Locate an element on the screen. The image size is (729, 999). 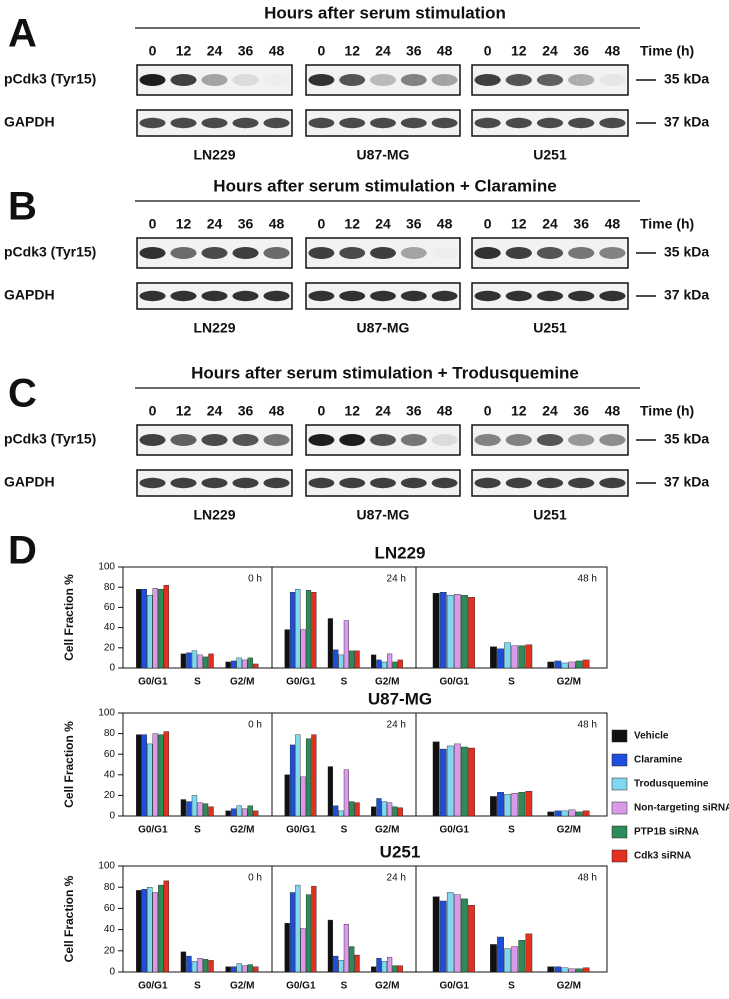
panel-label: 0 h is located at coordinates (255, 878).